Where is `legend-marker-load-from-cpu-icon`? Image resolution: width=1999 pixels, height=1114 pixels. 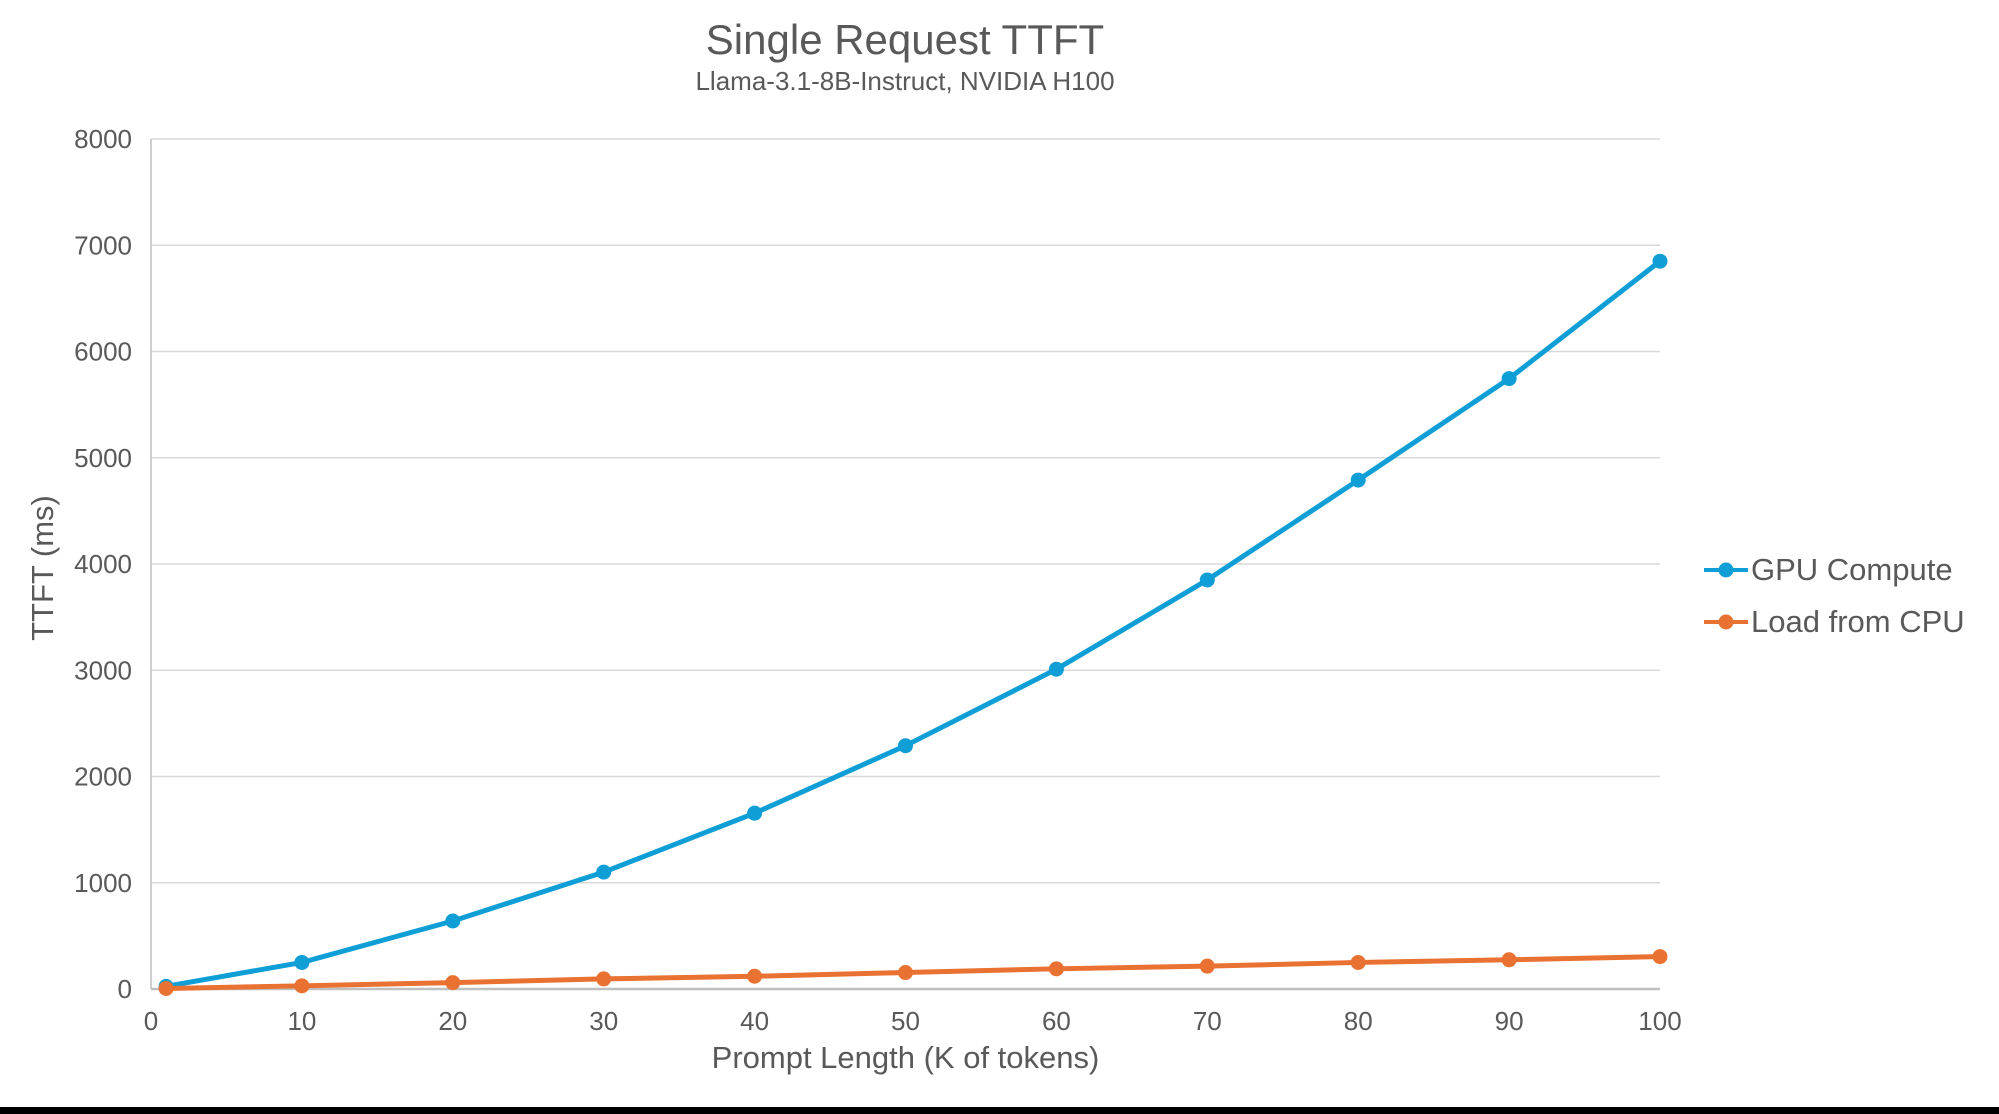 legend-marker-load-from-cpu-icon is located at coordinates (1726, 622).